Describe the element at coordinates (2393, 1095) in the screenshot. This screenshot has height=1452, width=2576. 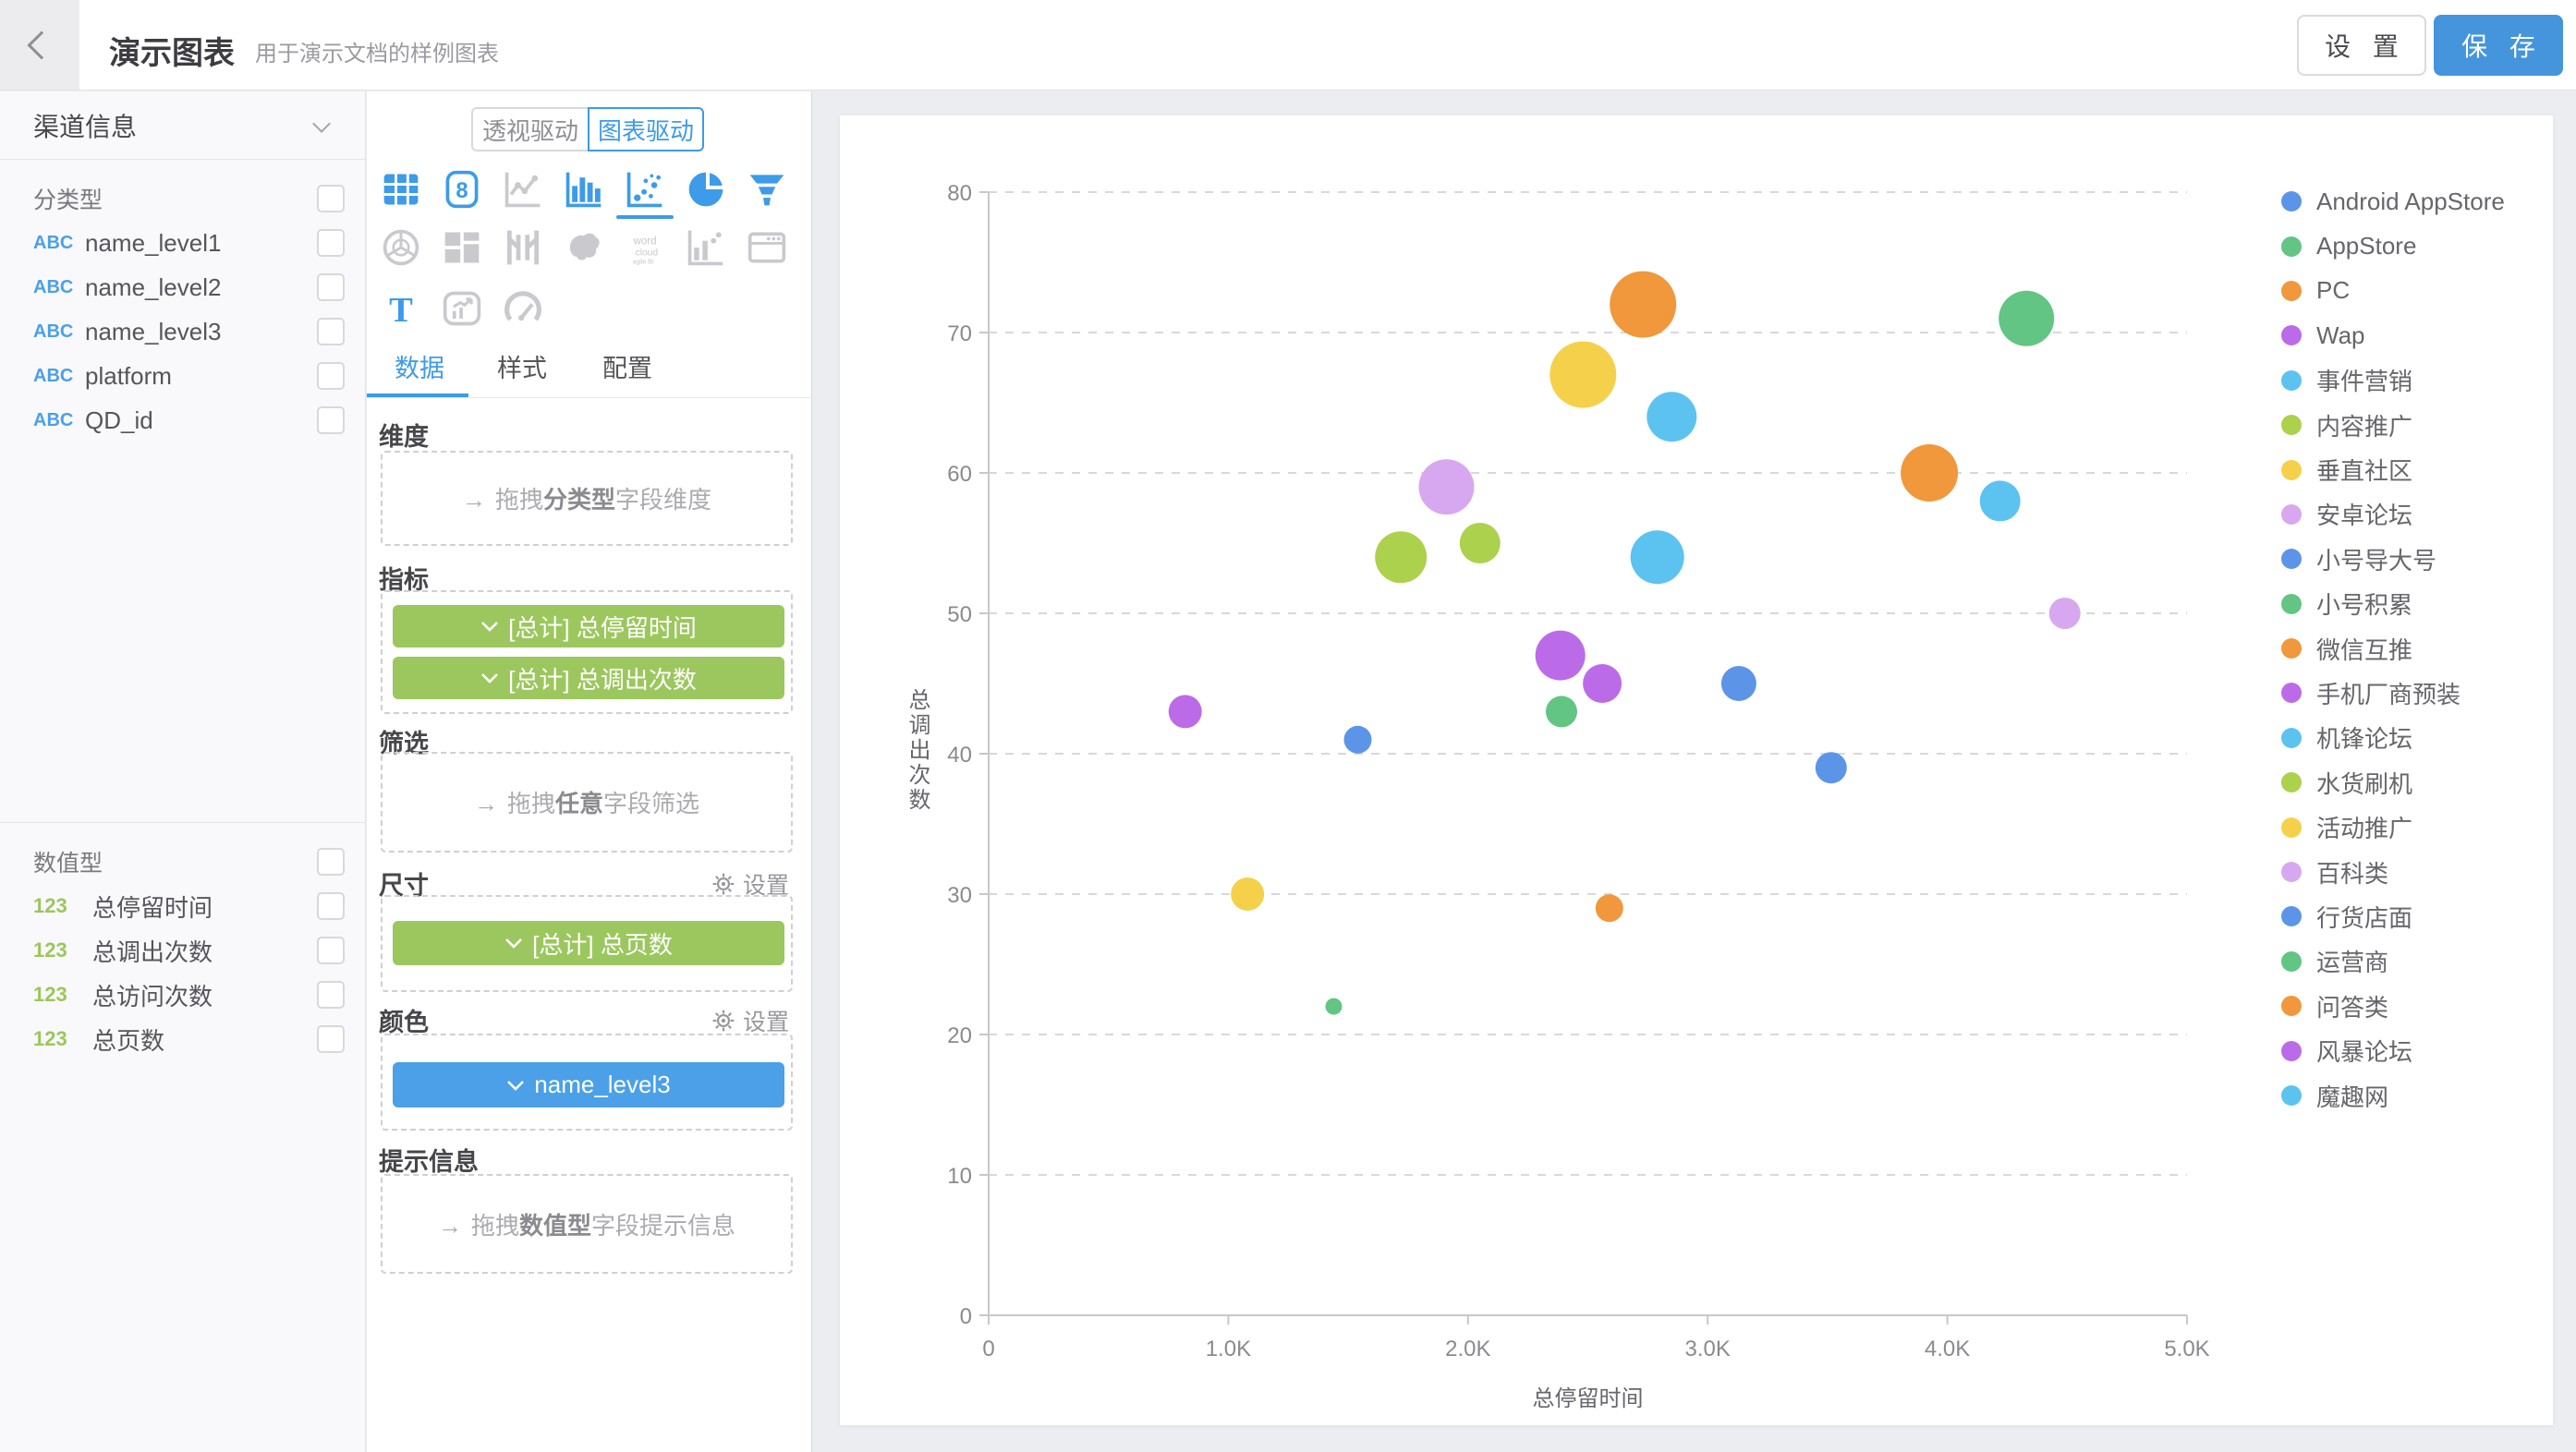
I see `legend-item-魔趣网: 魔趣网` at that location.